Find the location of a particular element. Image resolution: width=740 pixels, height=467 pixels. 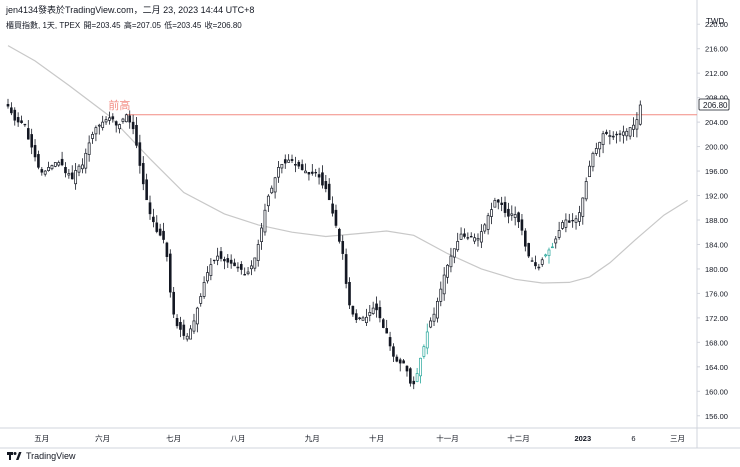

x-tick-label: 十二月 is located at coordinates (518, 438).